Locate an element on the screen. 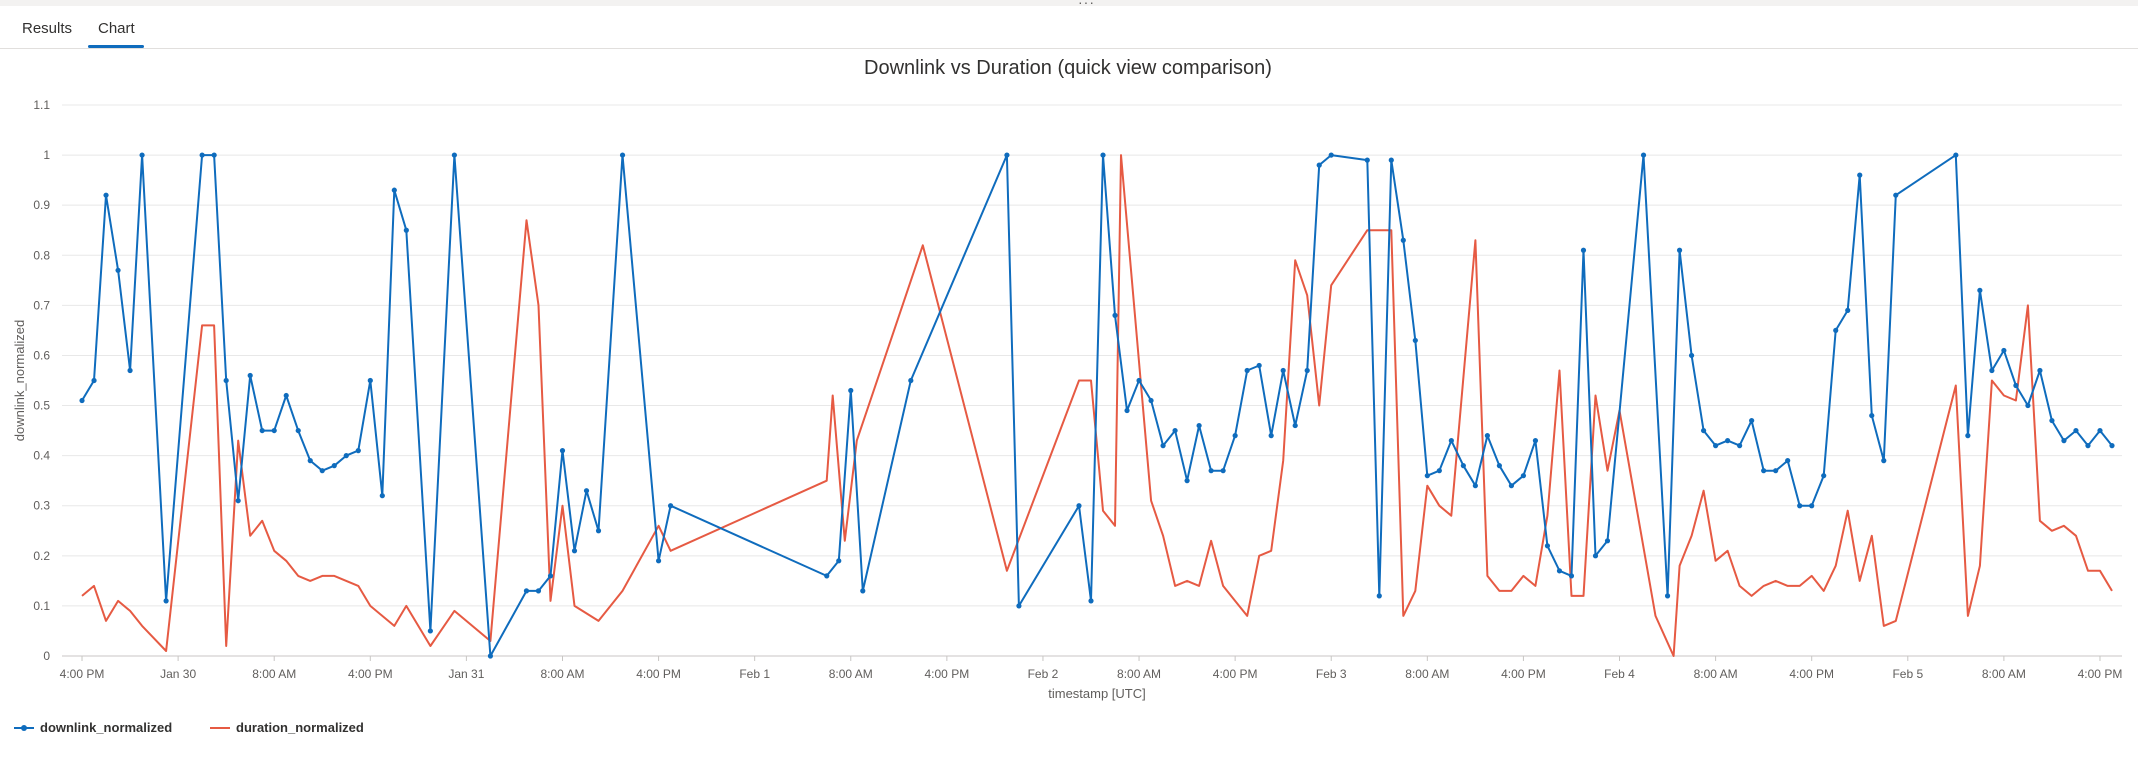 This screenshot has width=2138, height=760. legend-label-duration: duration_normalized is located at coordinates (300, 727).